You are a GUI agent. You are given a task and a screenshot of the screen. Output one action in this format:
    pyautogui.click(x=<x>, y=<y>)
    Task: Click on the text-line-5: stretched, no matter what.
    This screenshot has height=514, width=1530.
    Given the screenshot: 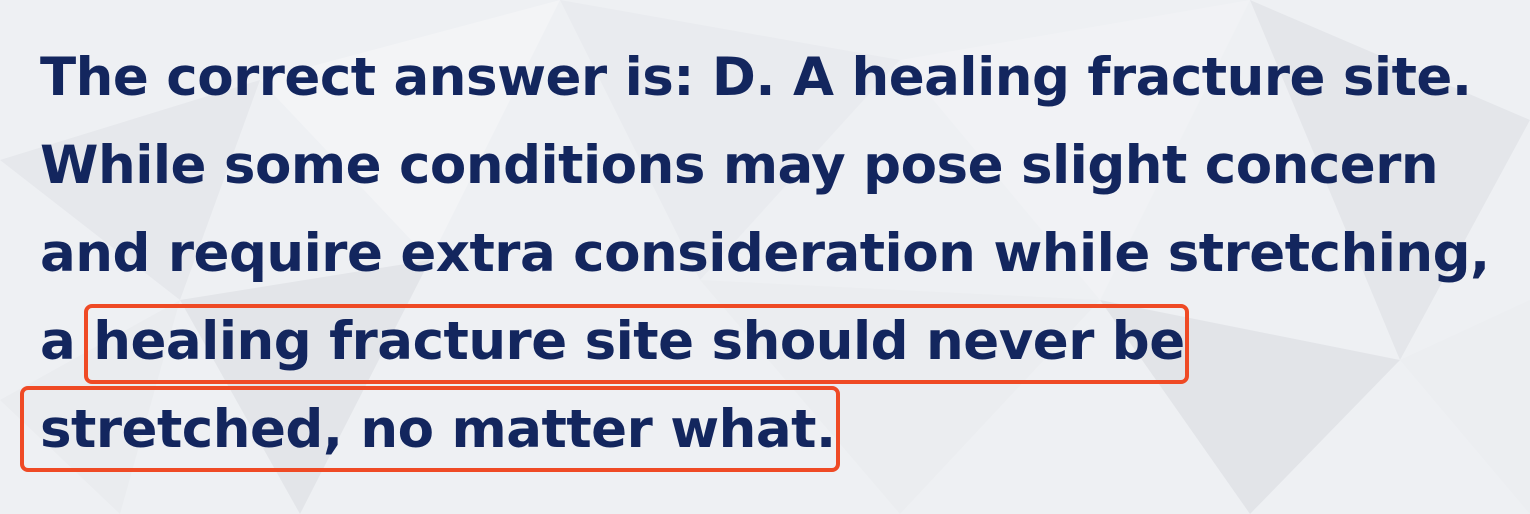 What is the action you would take?
    pyautogui.click(x=438, y=429)
    